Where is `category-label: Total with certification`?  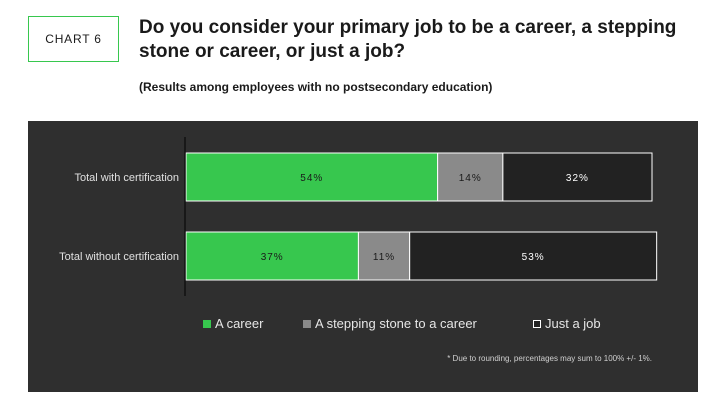 category-label: Total with certification is located at coordinates (126, 178).